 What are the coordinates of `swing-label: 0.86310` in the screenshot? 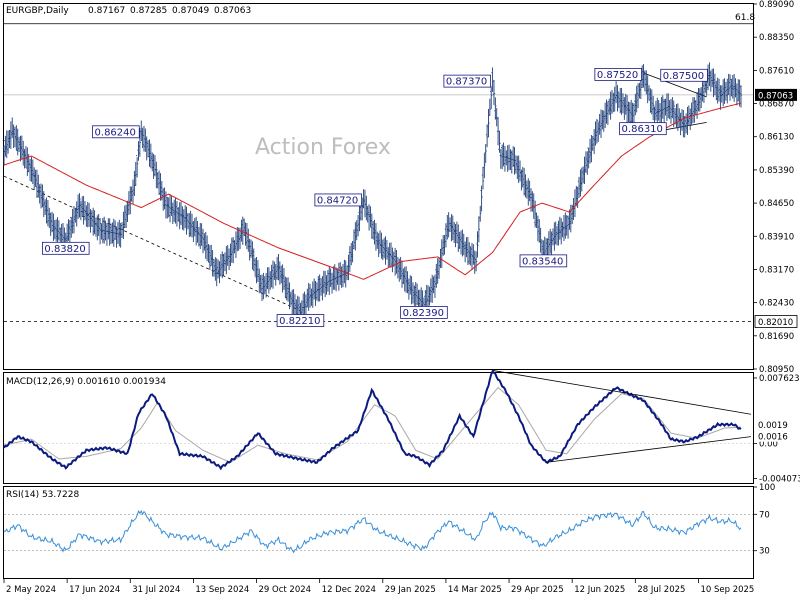 It's located at (642, 129).